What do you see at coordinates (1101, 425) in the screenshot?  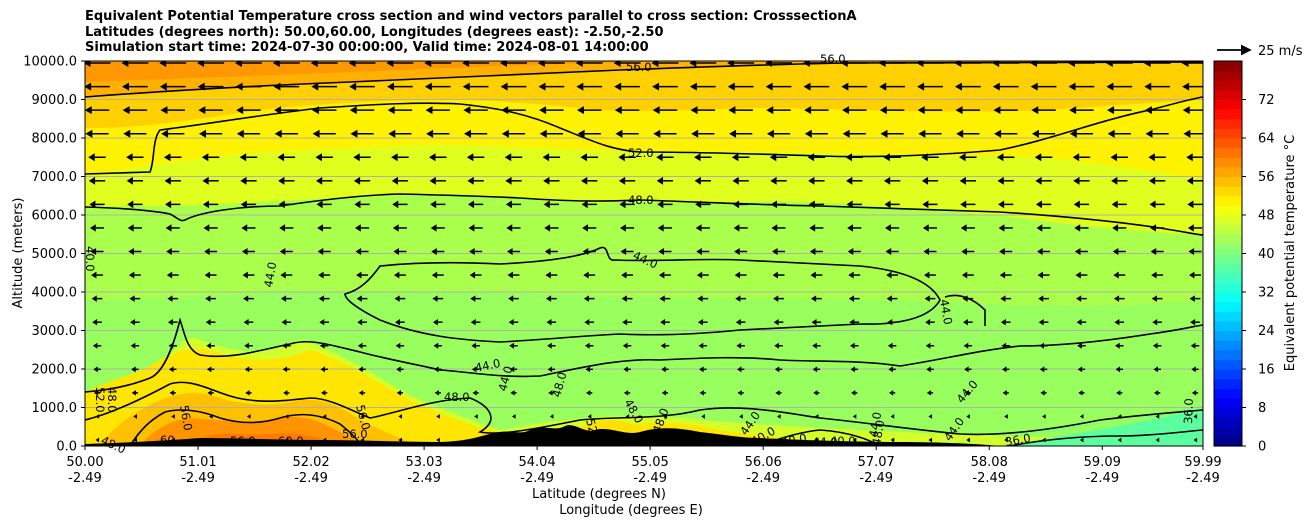 I see `field-lower-right-cyan` at bounding box center [1101, 425].